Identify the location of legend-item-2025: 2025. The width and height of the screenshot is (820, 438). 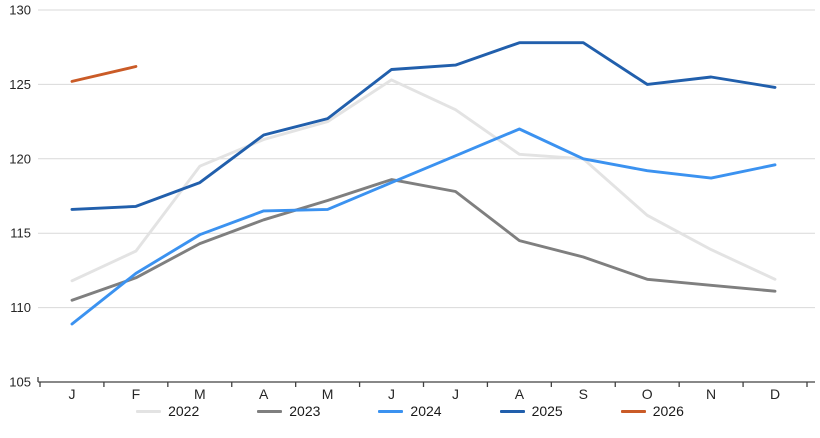
(531, 411).